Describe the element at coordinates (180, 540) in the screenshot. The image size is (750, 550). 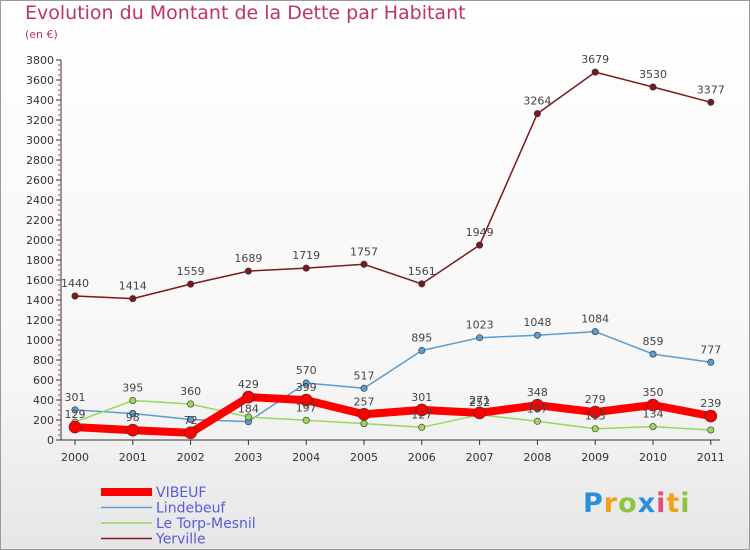
I see `legend-label: Yerville` at that location.